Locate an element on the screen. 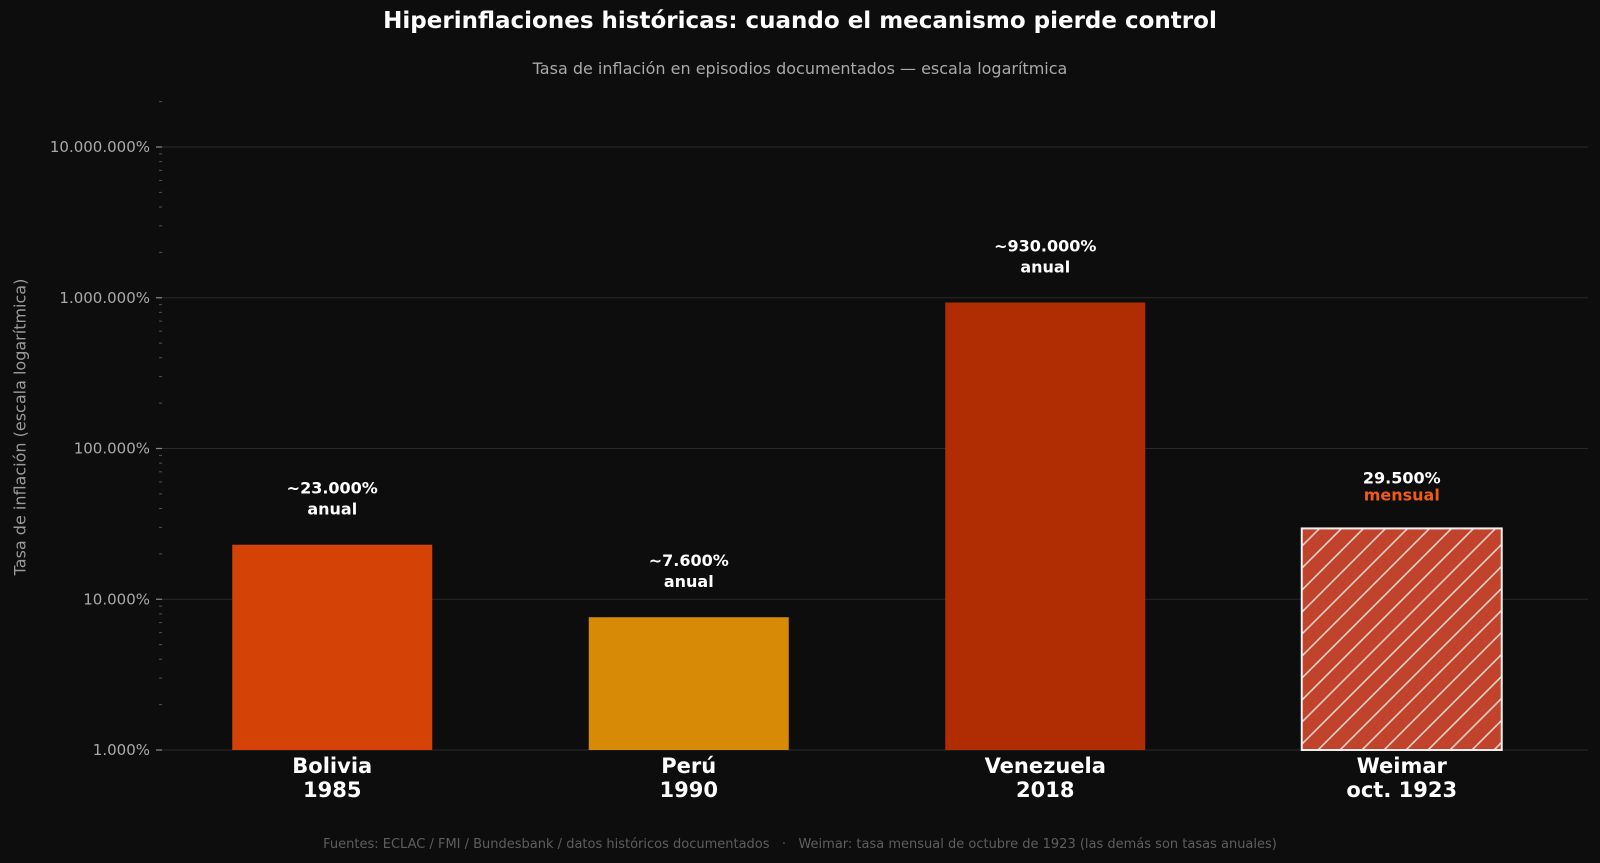 This screenshot has width=1600, height=863. period-label: mensual is located at coordinates (1402, 494).